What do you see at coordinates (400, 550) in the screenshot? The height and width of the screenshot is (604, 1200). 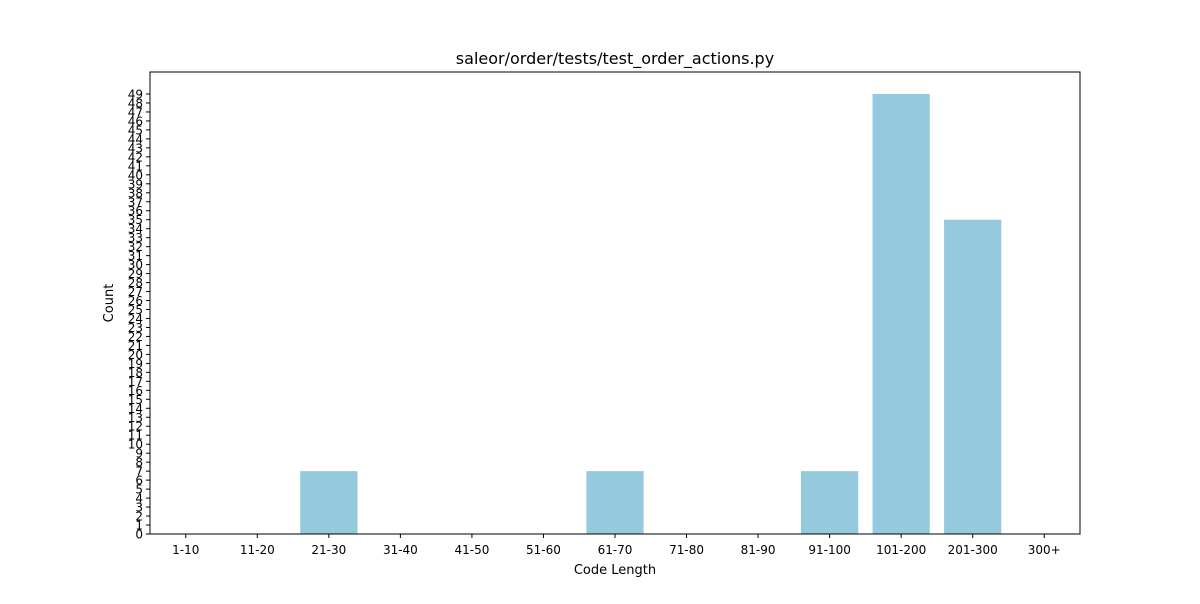 I see `x-tick-label: 31-40` at bounding box center [400, 550].